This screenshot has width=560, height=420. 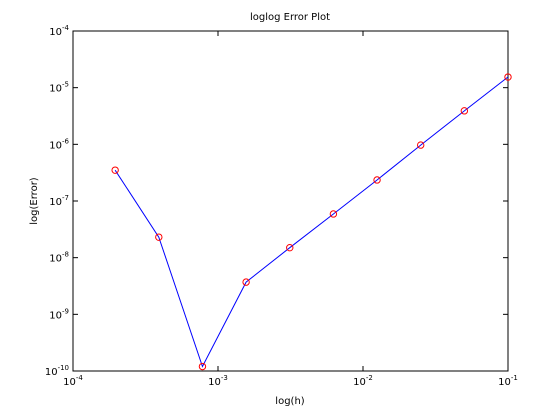 What do you see at coordinates (59, 144) in the screenshot?
I see `y-tick-label: 10⁻⁶` at bounding box center [59, 144].